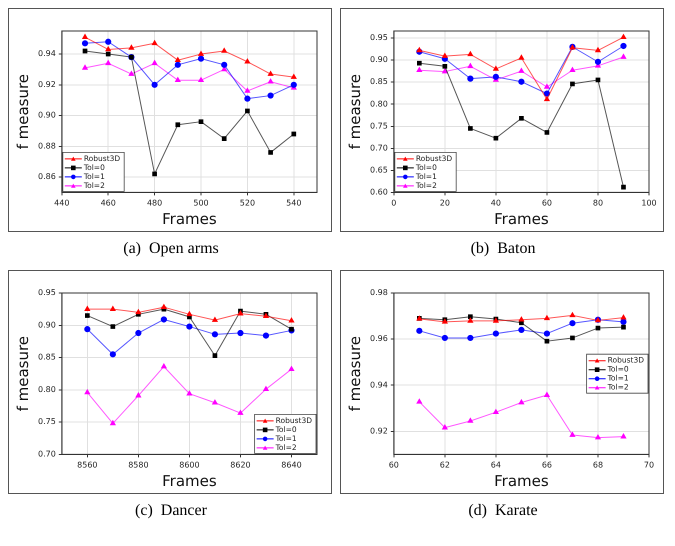  What do you see at coordinates (547, 465) in the screenshot?
I see `x-tick-label: 66` at bounding box center [547, 465].